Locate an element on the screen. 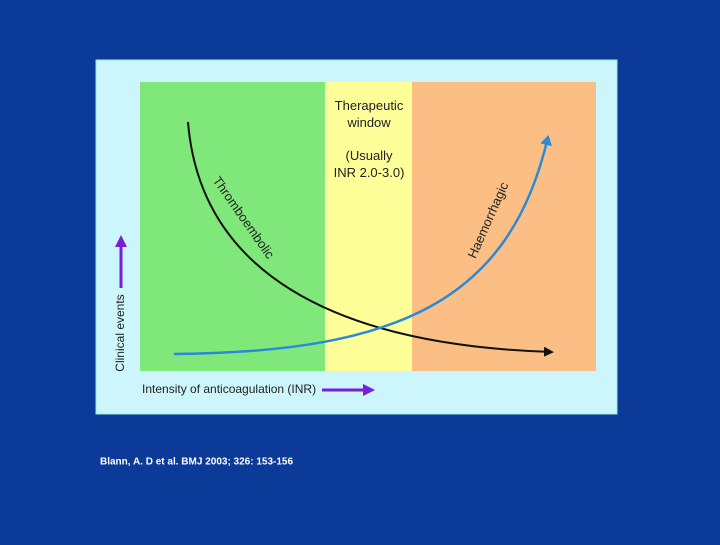 This screenshot has width=720, height=545. window-title: window is located at coordinates (368, 122).